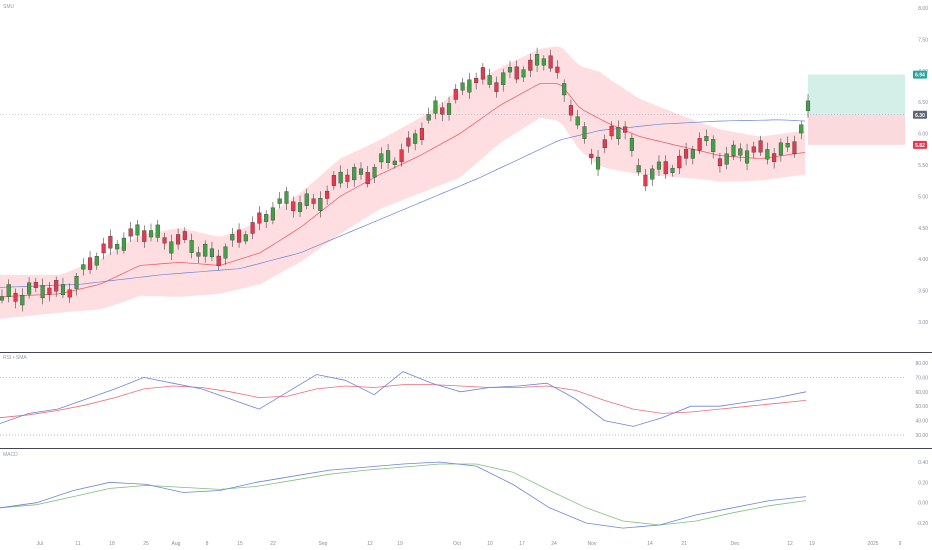  What do you see at coordinates (923, 9) in the screenshot?
I see `price-tick-label: 8.00` at bounding box center [923, 9].